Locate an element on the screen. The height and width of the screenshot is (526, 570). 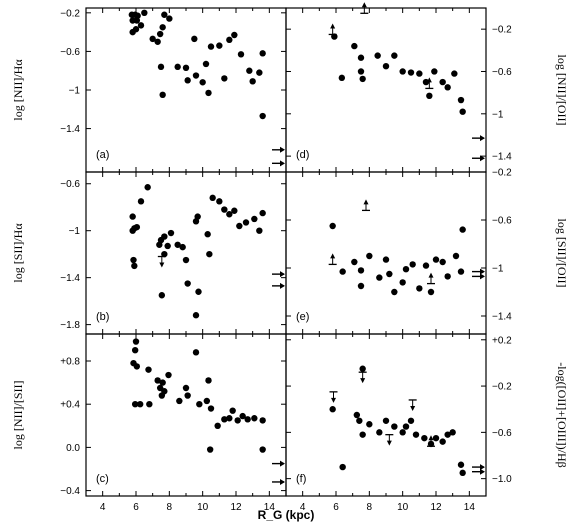
y-tick-label: −1.0 is located at coordinates (502, 479).